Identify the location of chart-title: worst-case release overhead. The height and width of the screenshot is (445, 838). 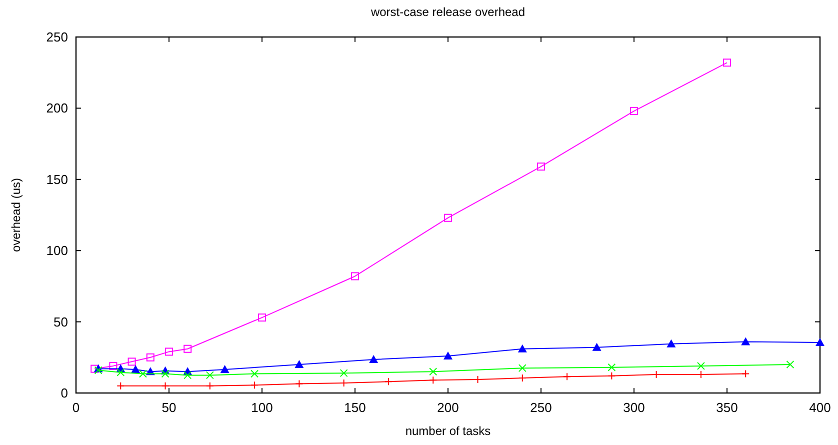
(448, 12).